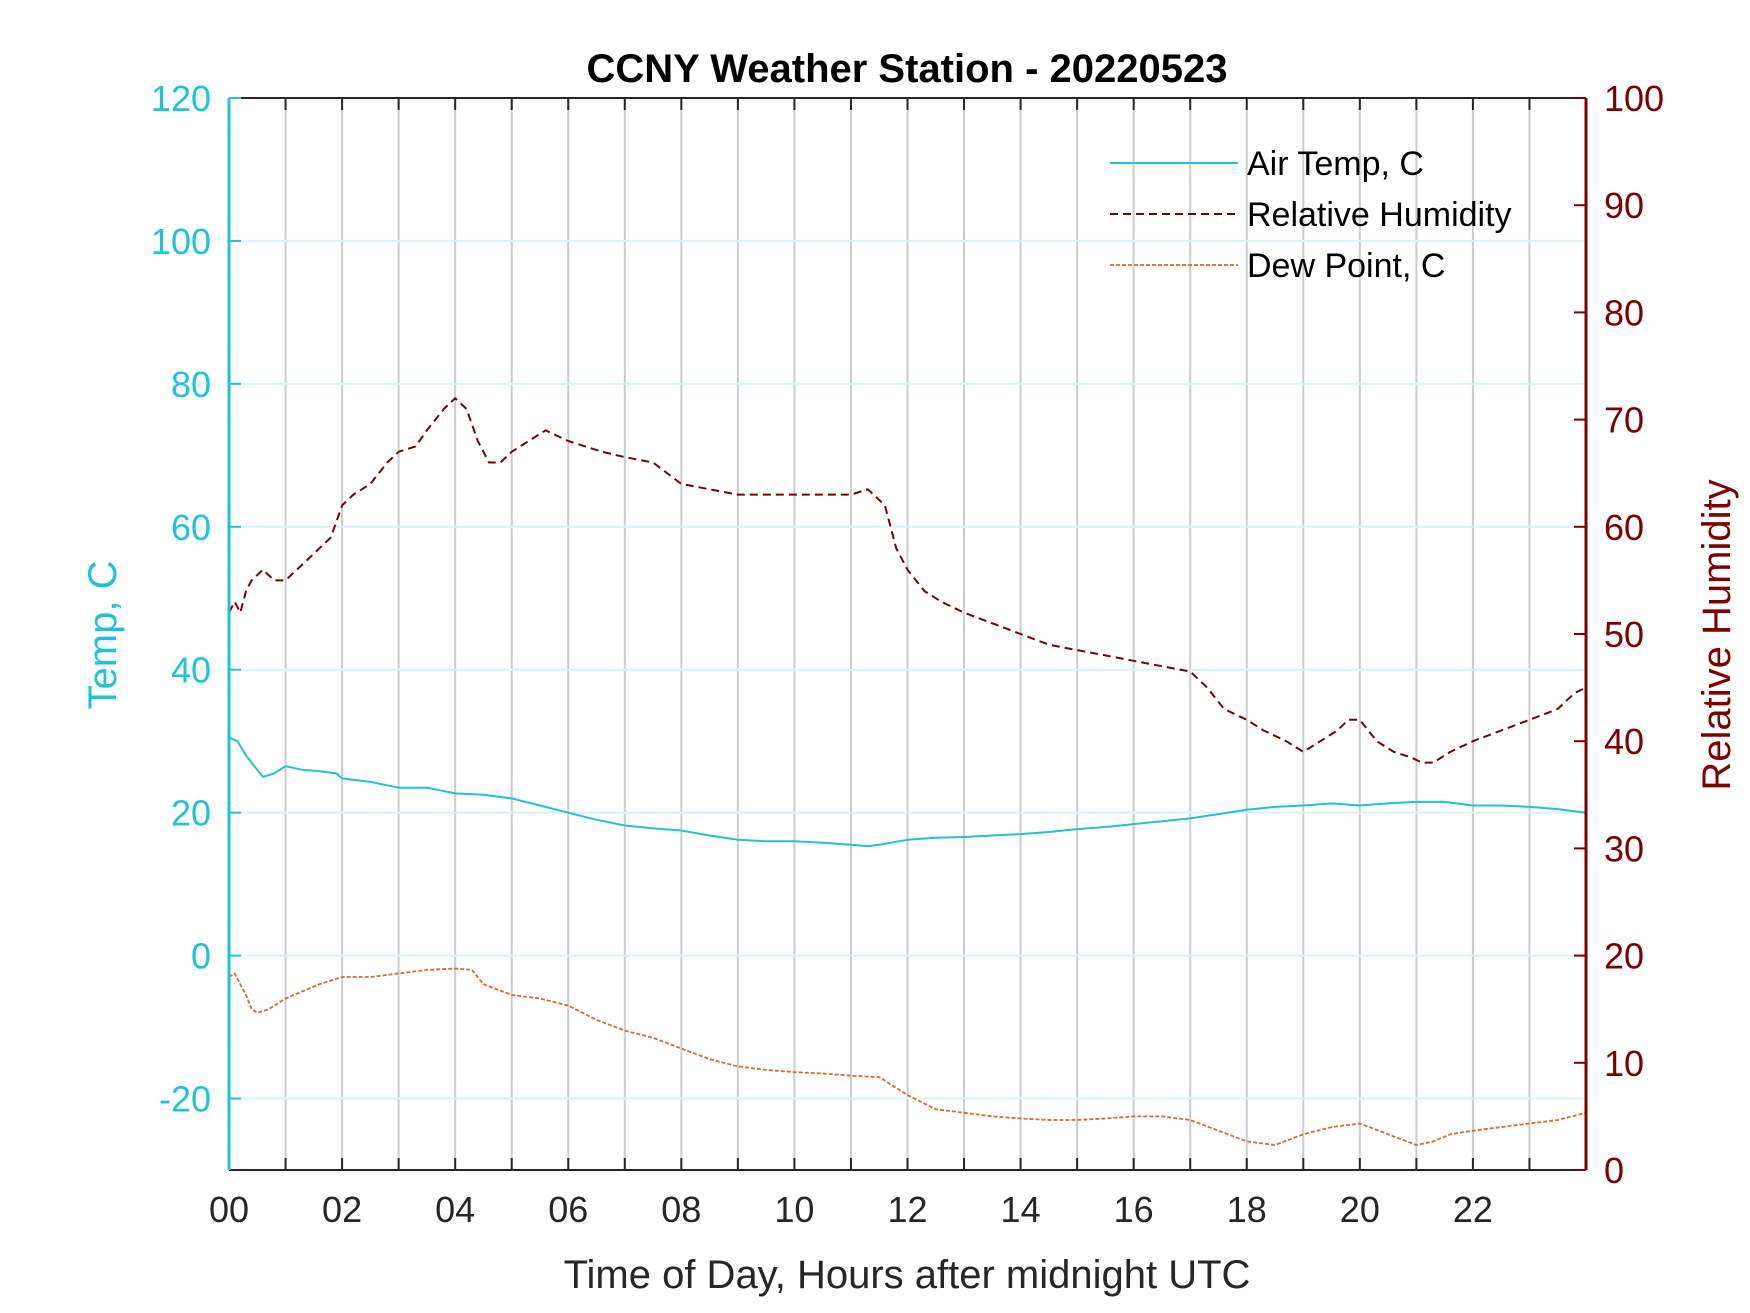 The image size is (1750, 1313). I want to click on y-right-tick-label: 60, so click(1624, 527).